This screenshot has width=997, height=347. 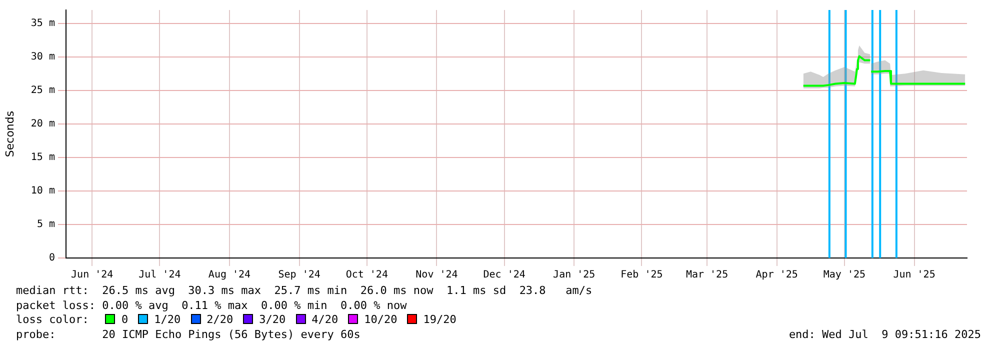 I want to click on text: median rtt: 26.5 ms avg 30.3 ms max 25.7 ms min 26.0 ms now 1.1 ms sd 23.8 am/s, so click(x=304, y=291).